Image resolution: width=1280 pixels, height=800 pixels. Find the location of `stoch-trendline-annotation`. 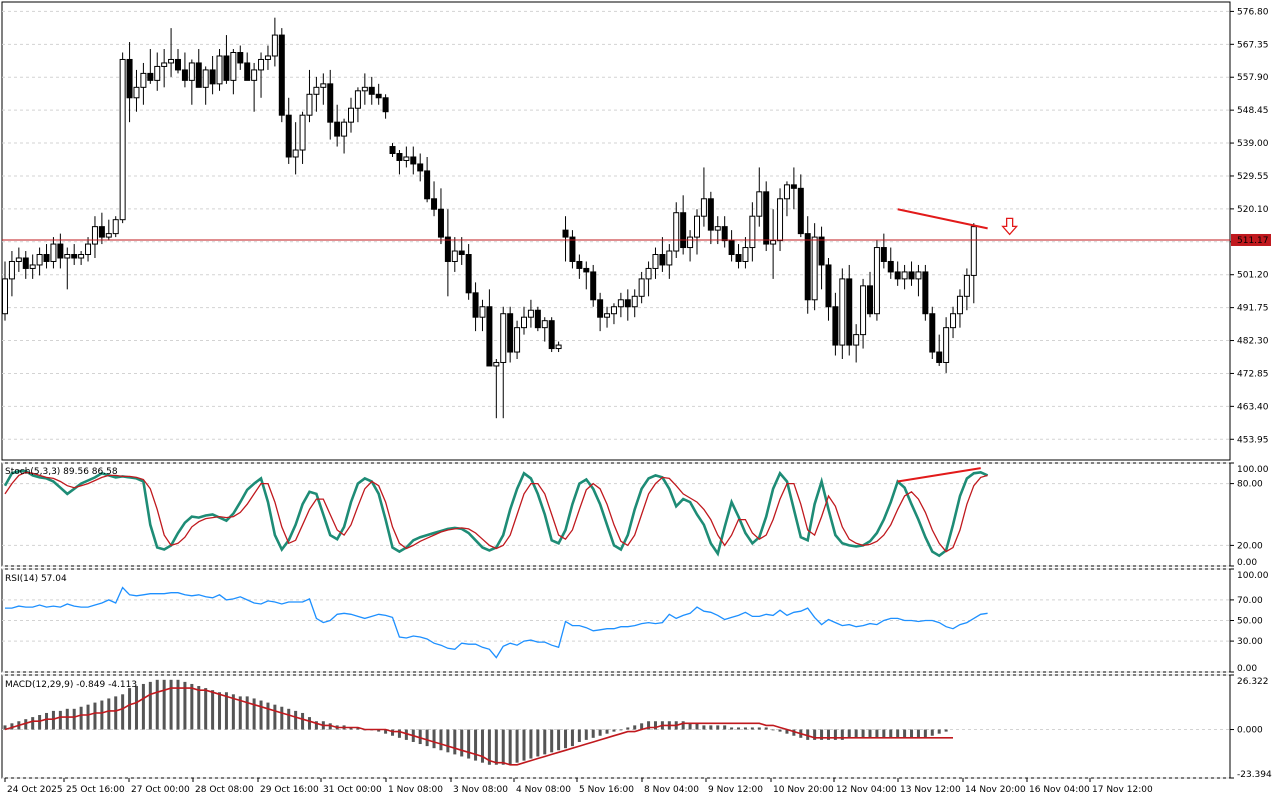

stoch-trendline-annotation is located at coordinates (939, 475).